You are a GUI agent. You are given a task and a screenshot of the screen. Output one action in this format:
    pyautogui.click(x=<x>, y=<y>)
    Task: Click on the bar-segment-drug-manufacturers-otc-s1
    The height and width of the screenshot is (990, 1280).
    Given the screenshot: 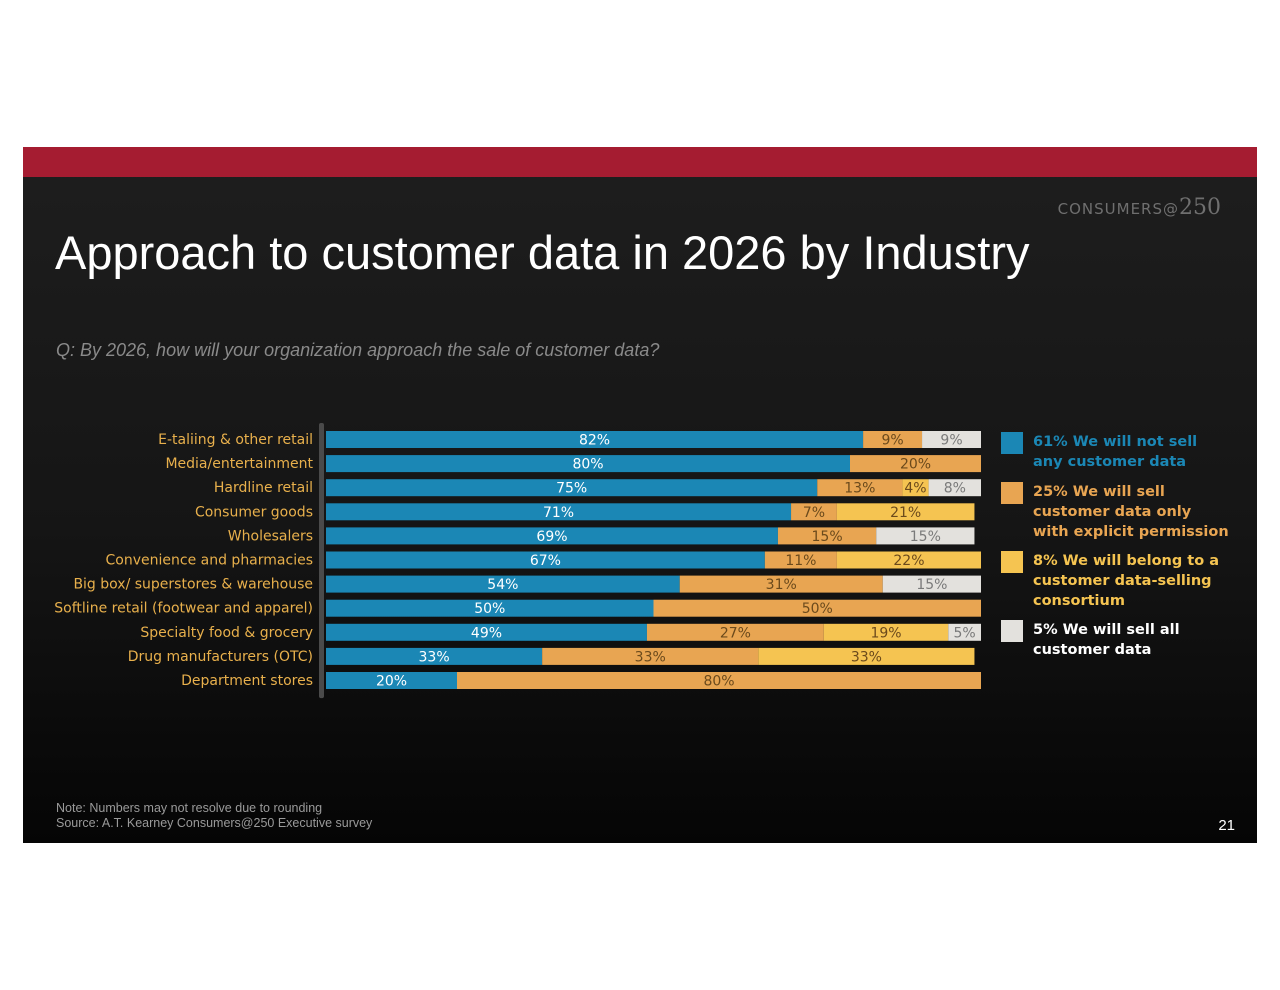 What is the action you would take?
    pyautogui.click(x=650, y=656)
    